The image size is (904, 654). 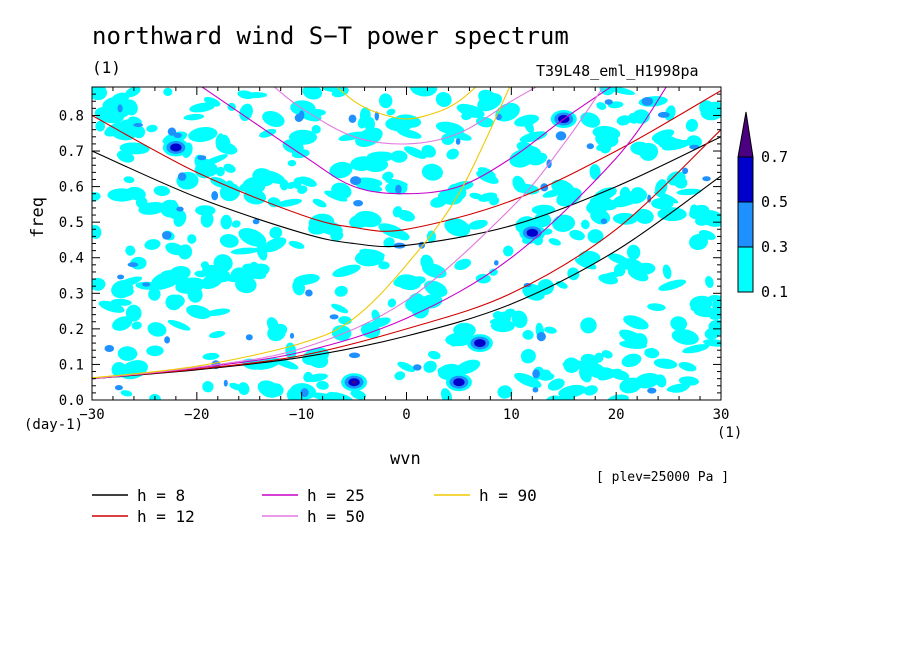 What do you see at coordinates (71, 401) in the screenshot?
I see `y-tick-label: 0.0` at bounding box center [71, 401].